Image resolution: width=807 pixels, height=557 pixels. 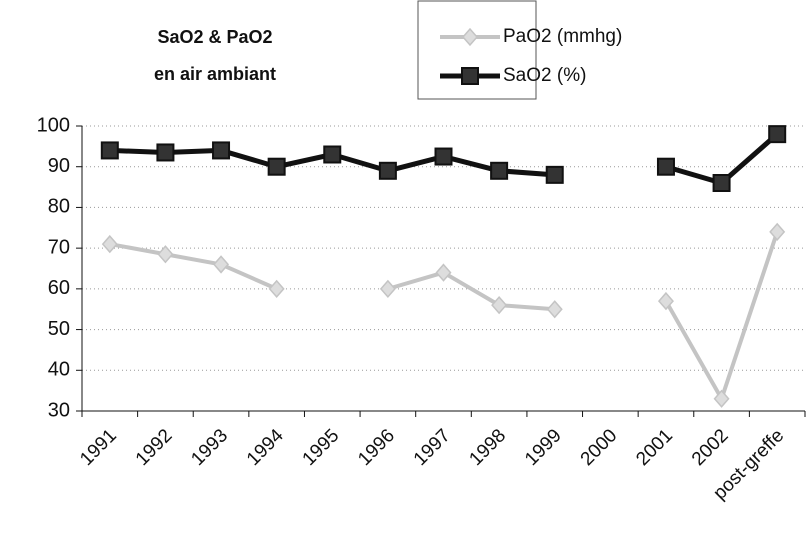 What do you see at coordinates (59, 329) in the screenshot?
I see `y-tick-label: 50` at bounding box center [59, 329].